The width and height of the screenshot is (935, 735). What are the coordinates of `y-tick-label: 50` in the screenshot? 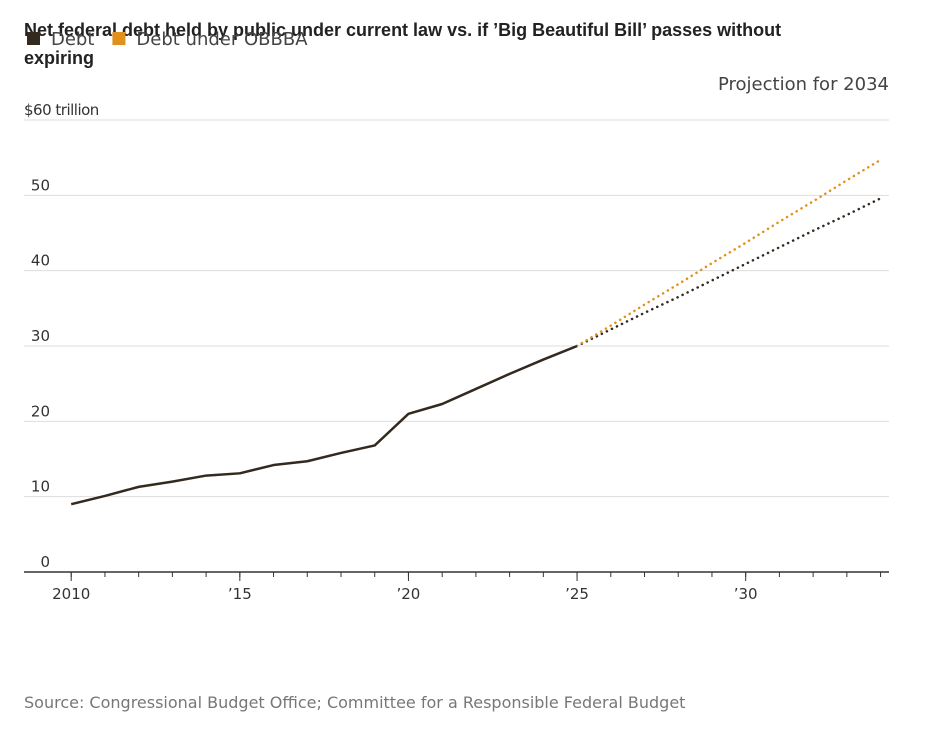 It's located at (40, 185).